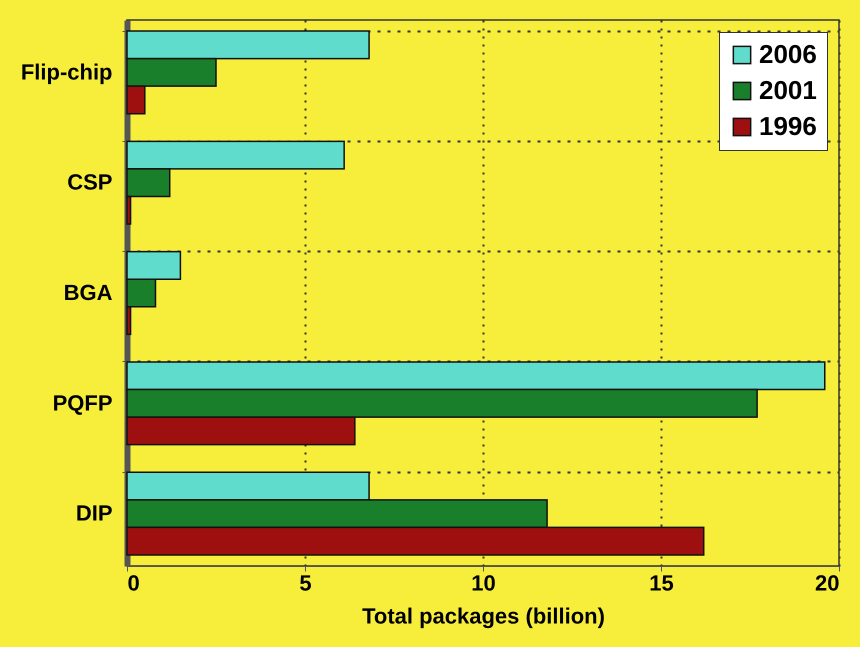  What do you see at coordinates (827, 583) in the screenshot?
I see `x-tick-label: 20` at bounding box center [827, 583].